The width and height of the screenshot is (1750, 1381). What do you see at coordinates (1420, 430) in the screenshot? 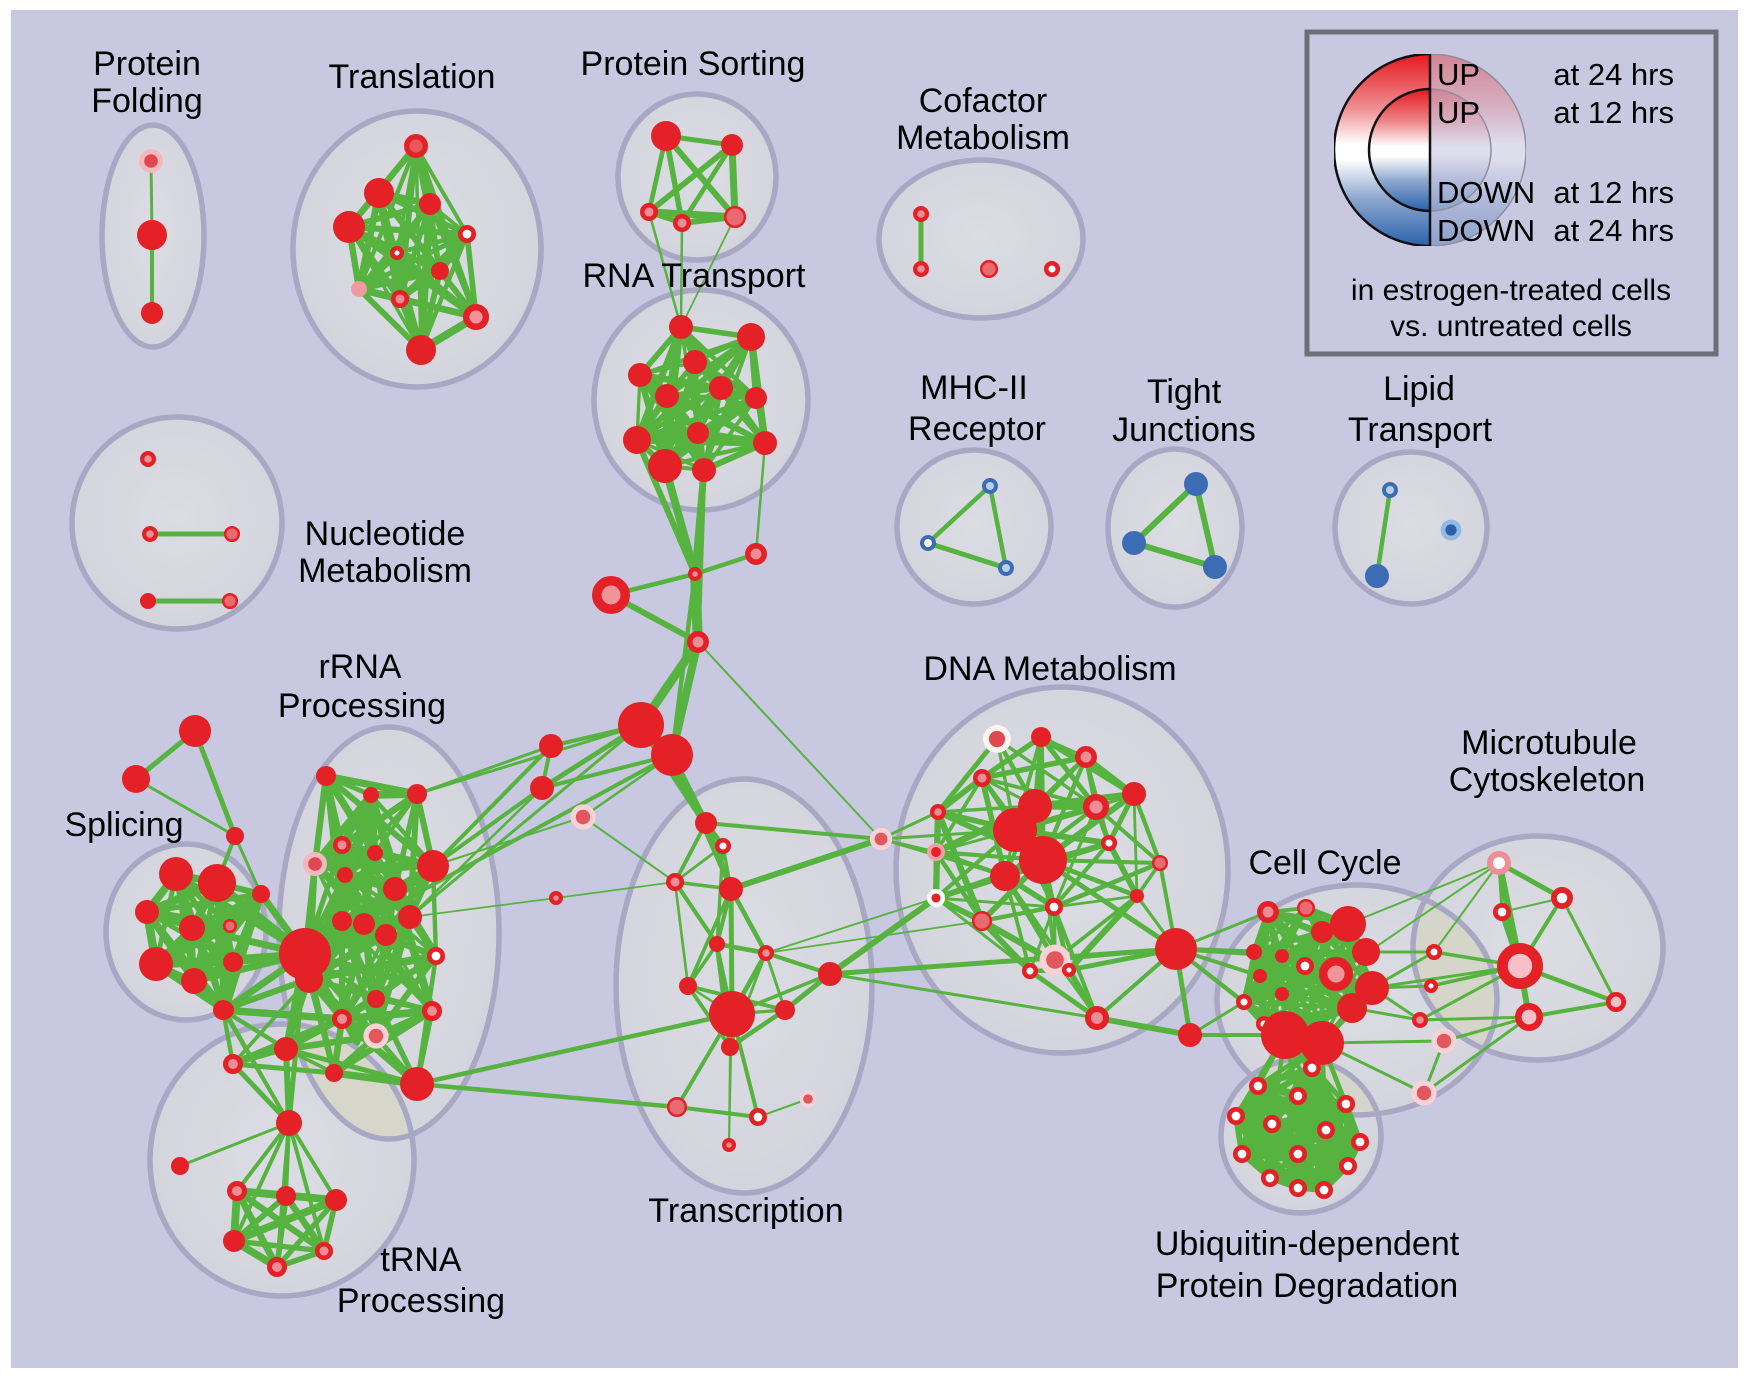
I see `svg-text: Transport` at bounding box center [1420, 430].